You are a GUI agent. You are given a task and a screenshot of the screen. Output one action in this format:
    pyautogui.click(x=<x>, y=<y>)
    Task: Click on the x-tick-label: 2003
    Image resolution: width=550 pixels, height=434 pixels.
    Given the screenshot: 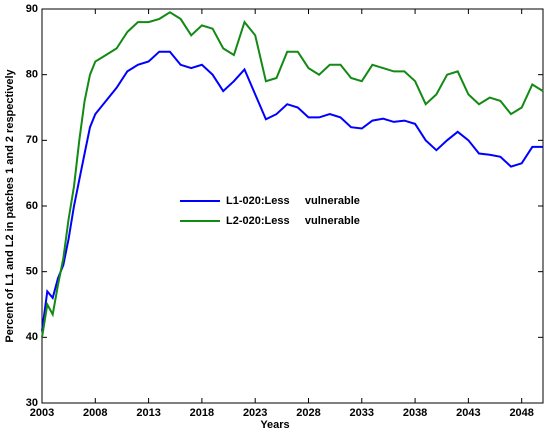 What is the action you would take?
    pyautogui.click(x=42, y=413)
    